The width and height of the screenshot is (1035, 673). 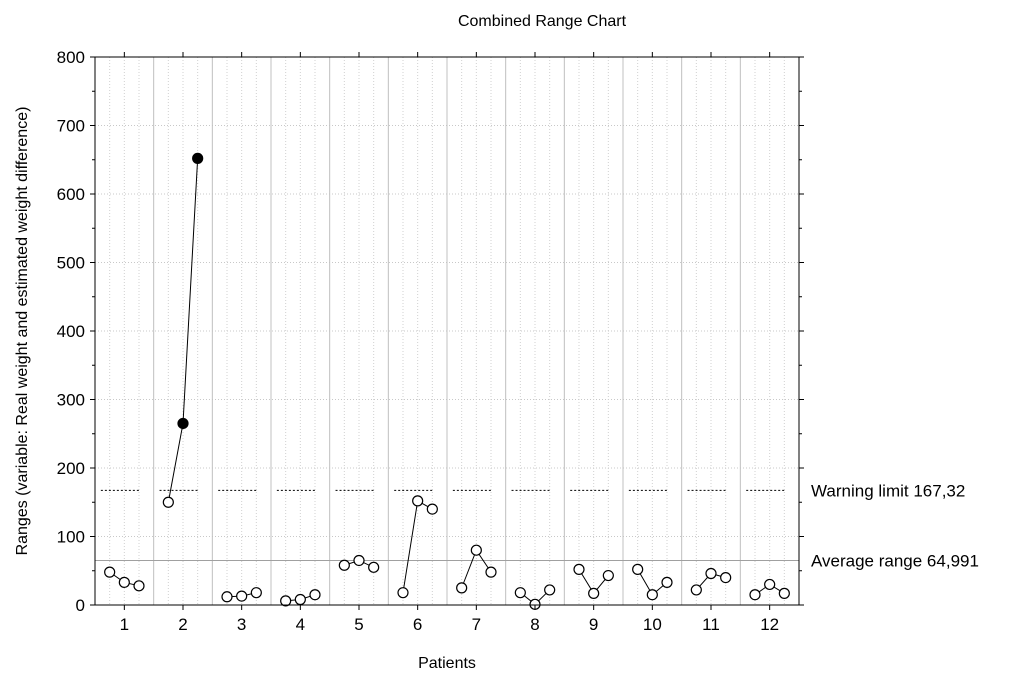 What do you see at coordinates (895, 560) in the screenshot?
I see `reference-label: Average range 64,991` at bounding box center [895, 560].